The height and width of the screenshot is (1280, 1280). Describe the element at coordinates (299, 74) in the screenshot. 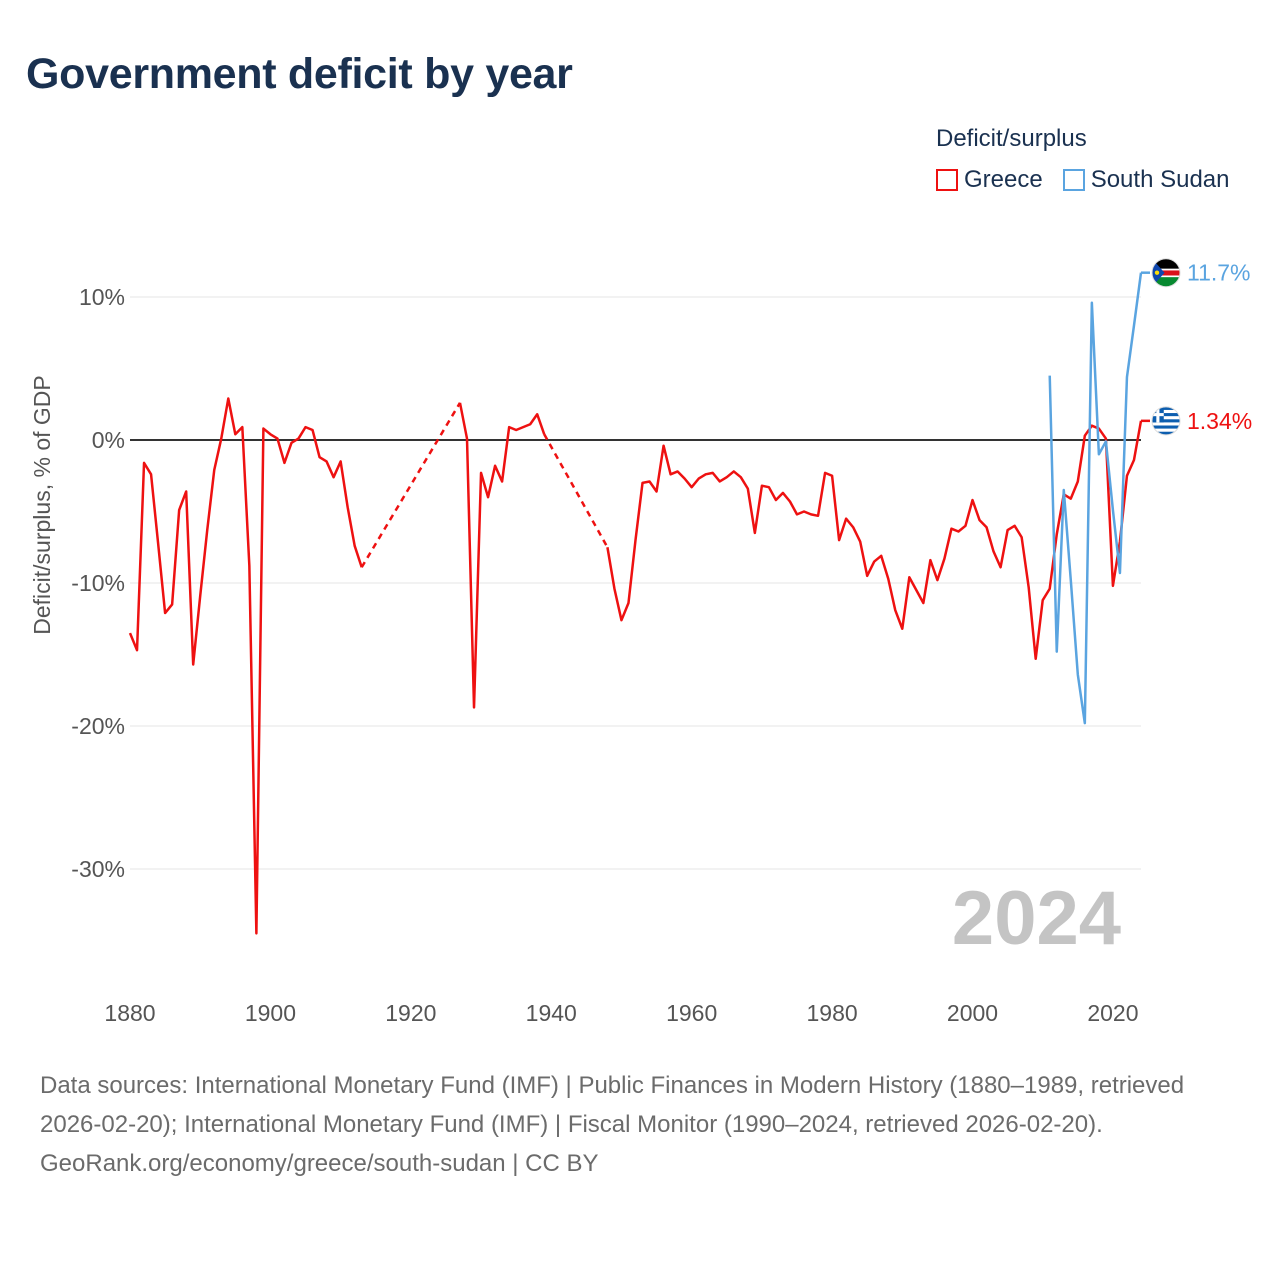

I see `chart-title: Government deficit by year` at that location.